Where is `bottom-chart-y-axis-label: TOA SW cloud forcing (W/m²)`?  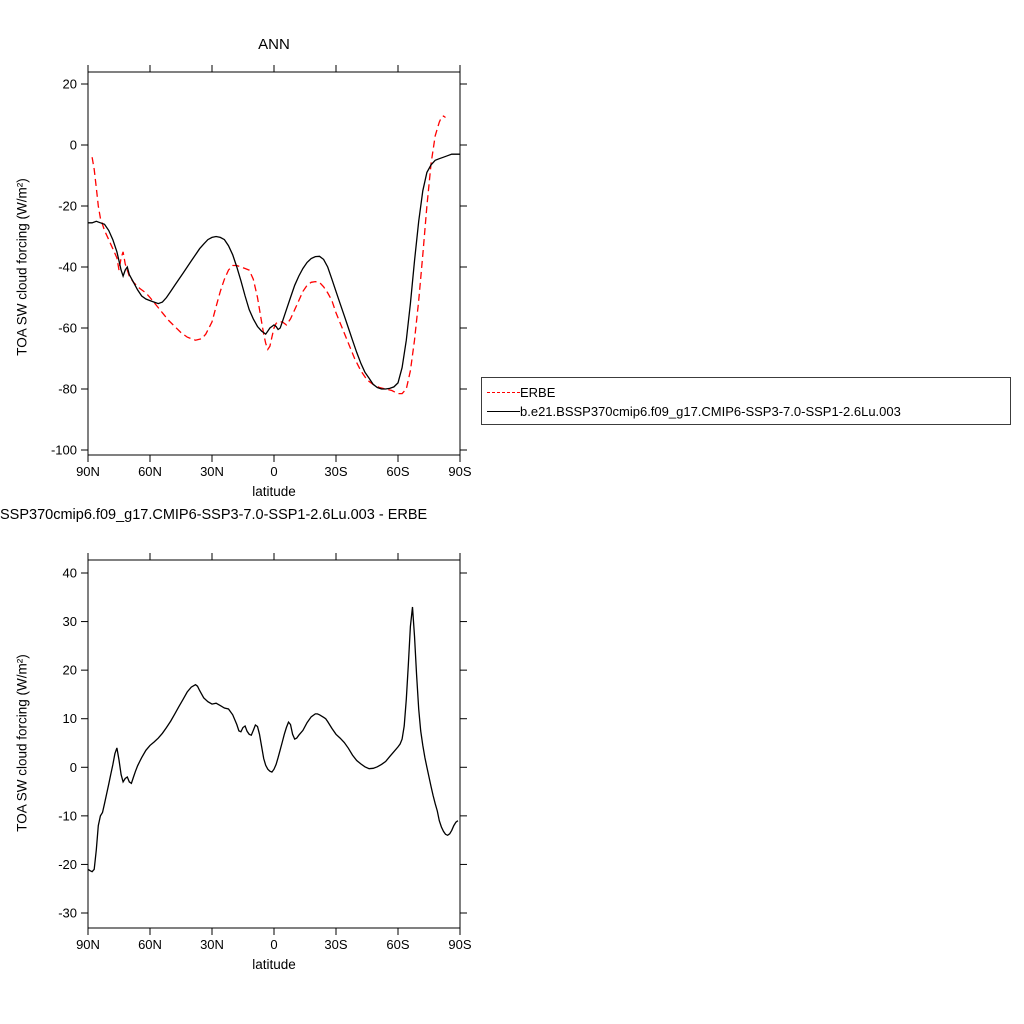
bottom-chart-y-axis-label: TOA SW cloud forcing (W/m²) is located at coordinates (22, 743).